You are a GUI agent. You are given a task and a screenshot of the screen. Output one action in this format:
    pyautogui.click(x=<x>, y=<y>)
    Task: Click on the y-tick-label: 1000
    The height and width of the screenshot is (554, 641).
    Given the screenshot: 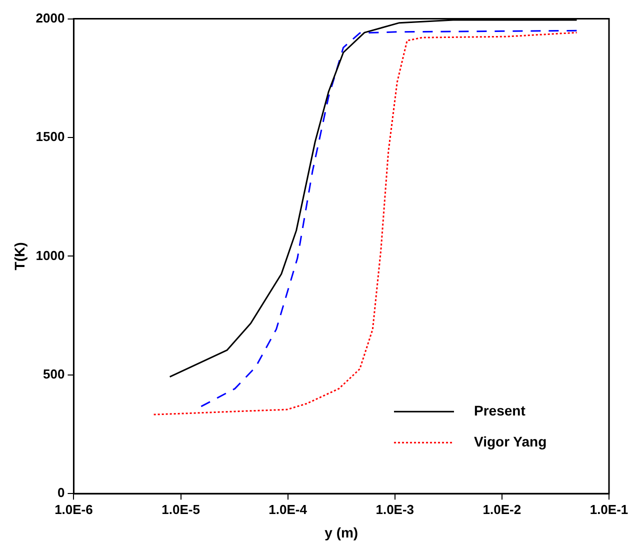 What is the action you would take?
    pyautogui.click(x=50, y=255)
    